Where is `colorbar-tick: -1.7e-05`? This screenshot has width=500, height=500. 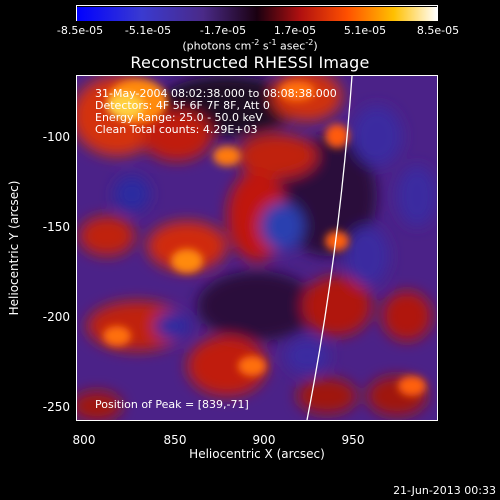 colorbar-tick: -1.7e-05 is located at coordinates (223, 30).